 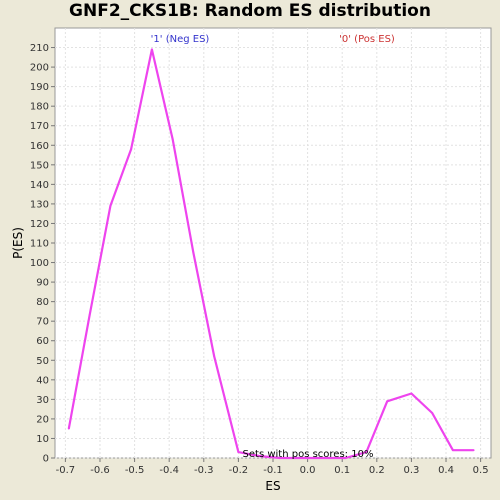 What do you see at coordinates (100, 470) in the screenshot?
I see `x-tick-label: -0.6` at bounding box center [100, 470].